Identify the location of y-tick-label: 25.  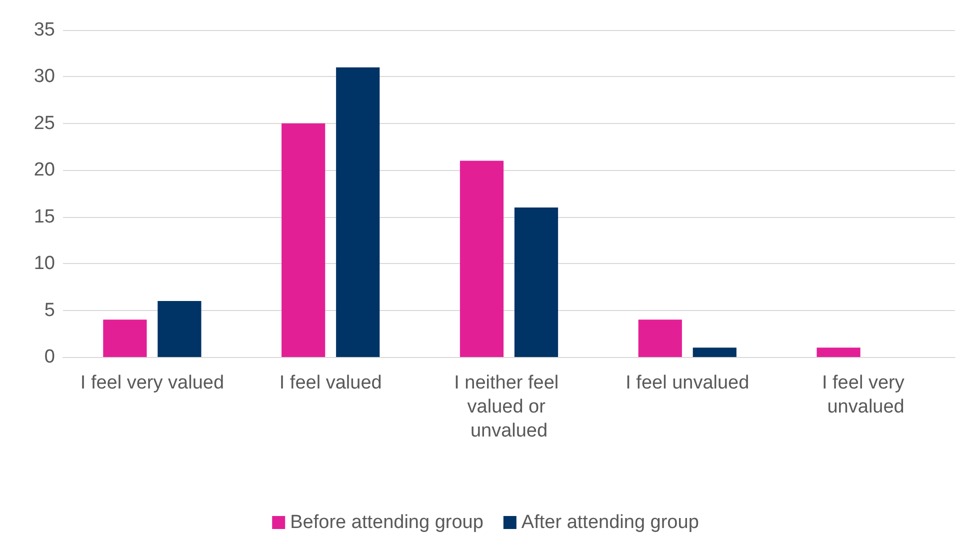
(44, 123).